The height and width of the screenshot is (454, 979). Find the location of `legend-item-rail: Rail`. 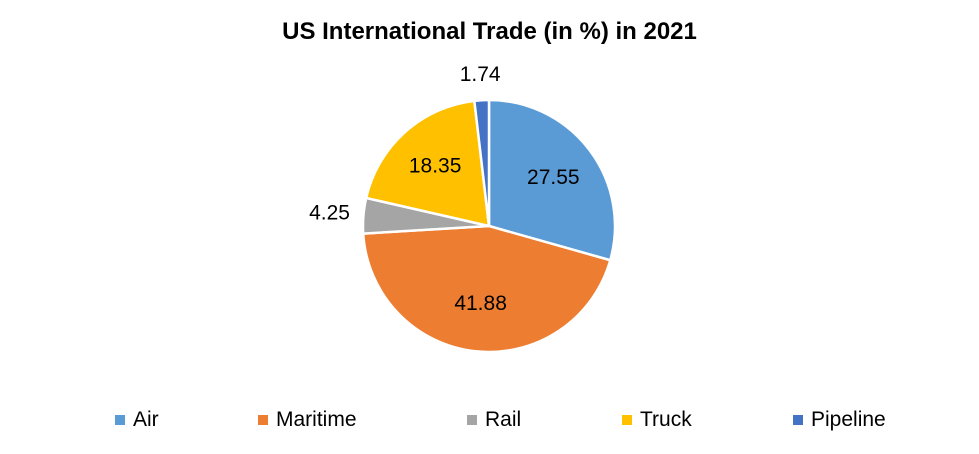

legend-item-rail: Rail is located at coordinates (494, 420).